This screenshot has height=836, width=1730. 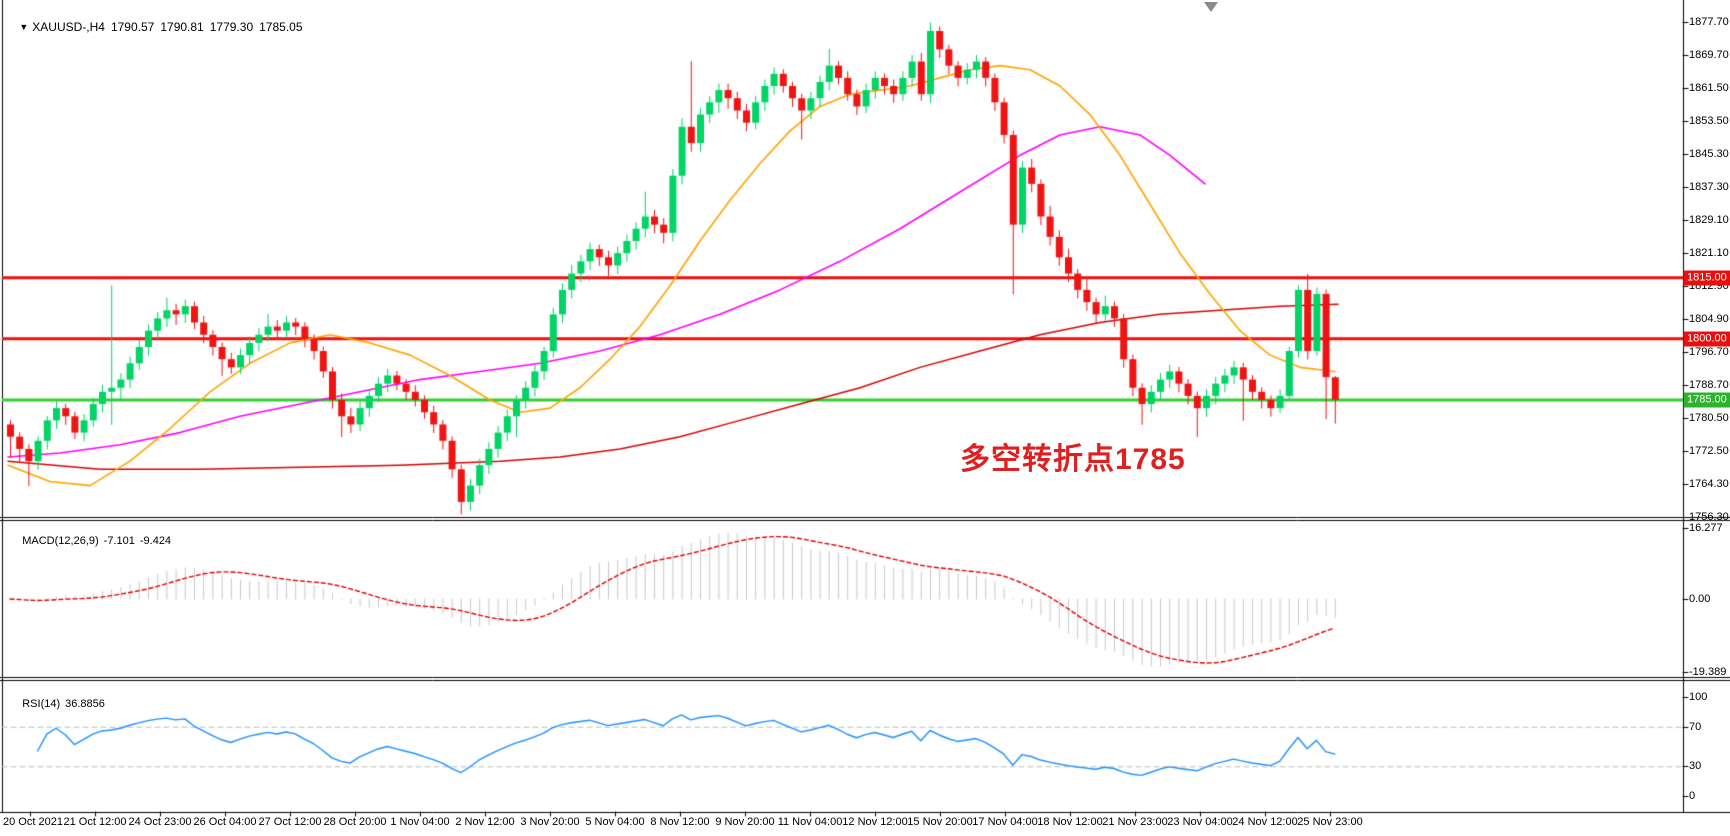 I want to click on time-tick-label: 2 Nov 12:00, so click(x=485, y=822).